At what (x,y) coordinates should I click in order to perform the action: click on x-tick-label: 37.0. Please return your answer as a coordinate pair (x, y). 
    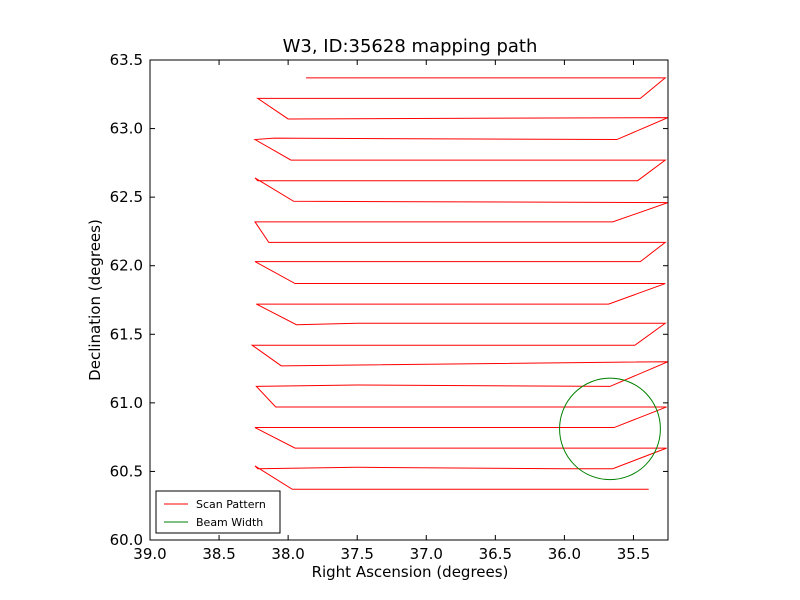
    Looking at the image, I should click on (426, 554).